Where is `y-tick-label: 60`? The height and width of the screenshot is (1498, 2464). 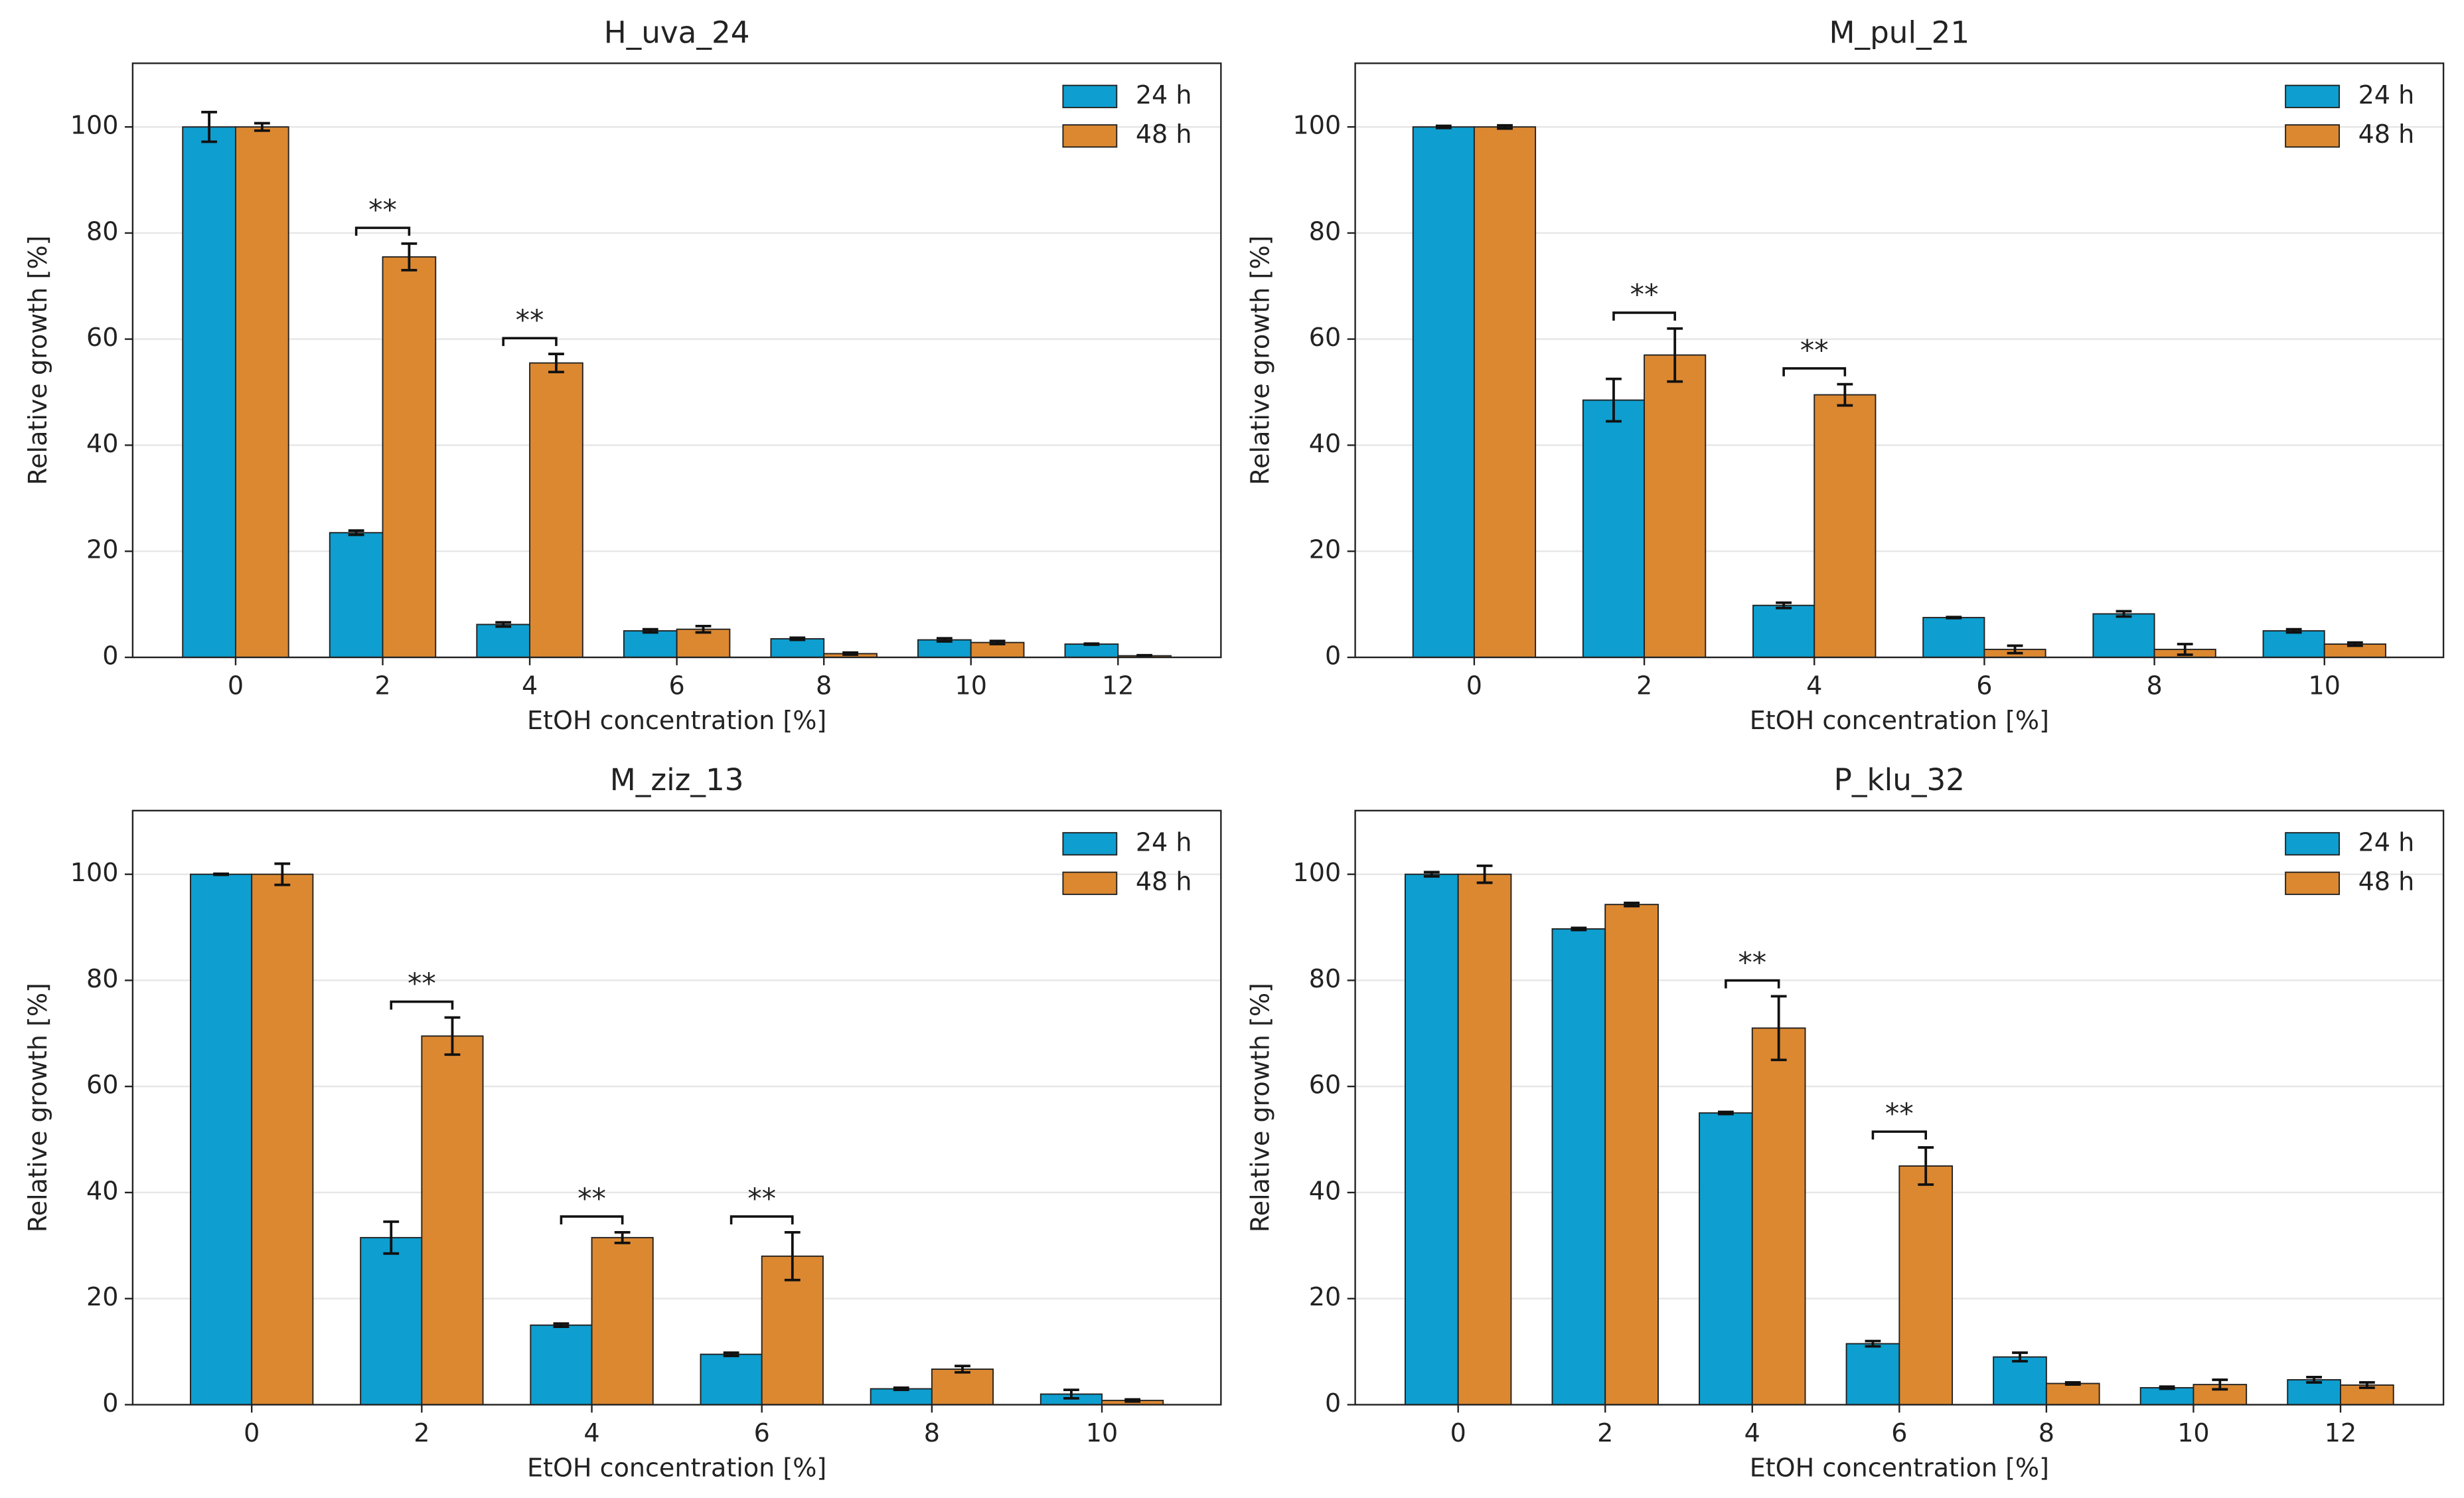
y-tick-label: 60 is located at coordinates (1325, 1085).